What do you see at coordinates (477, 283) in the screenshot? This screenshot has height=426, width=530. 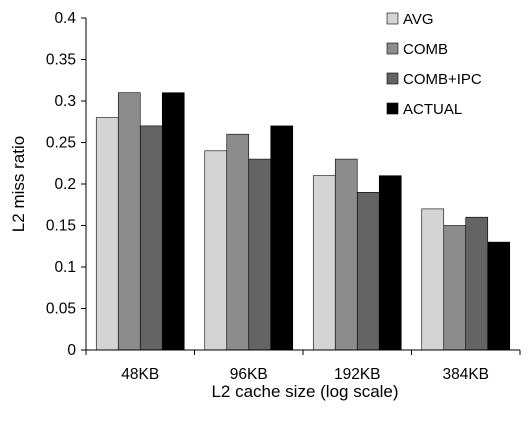 I see `bar-comb-ipc-384kb` at bounding box center [477, 283].